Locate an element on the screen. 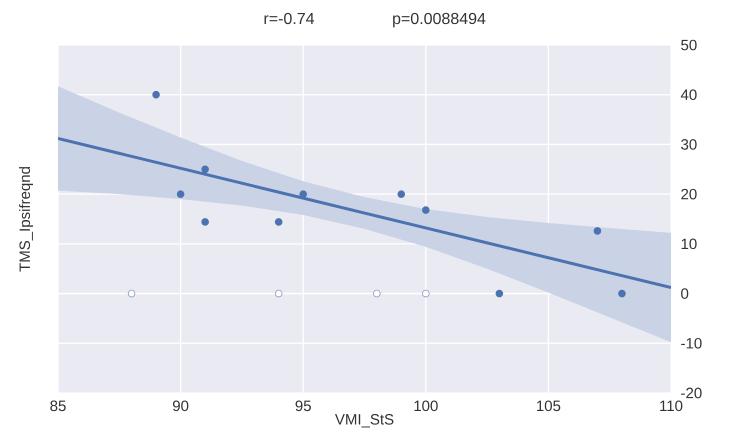 The height and width of the screenshot is (441, 734). text: p=0.0088494 is located at coordinates (439, 20).